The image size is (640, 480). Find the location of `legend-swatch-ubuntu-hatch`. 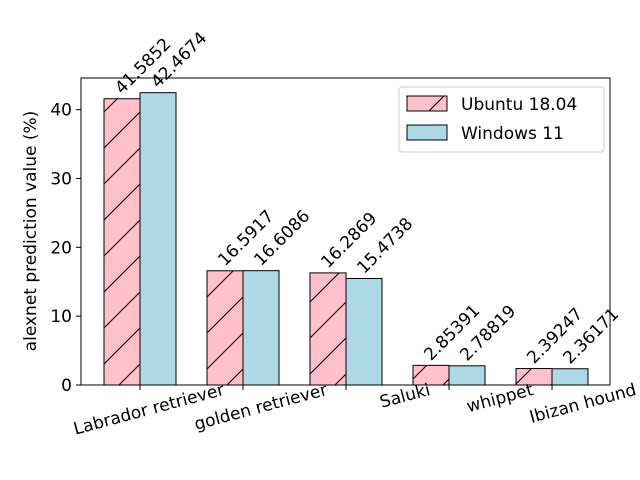

legend-swatch-ubuntu-hatch is located at coordinates (427, 103).